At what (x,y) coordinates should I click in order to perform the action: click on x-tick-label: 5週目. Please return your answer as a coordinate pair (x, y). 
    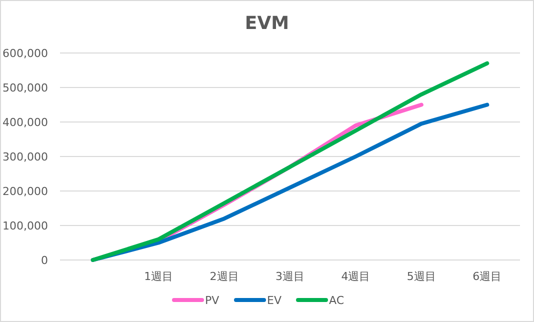
    Looking at the image, I should click on (421, 276).